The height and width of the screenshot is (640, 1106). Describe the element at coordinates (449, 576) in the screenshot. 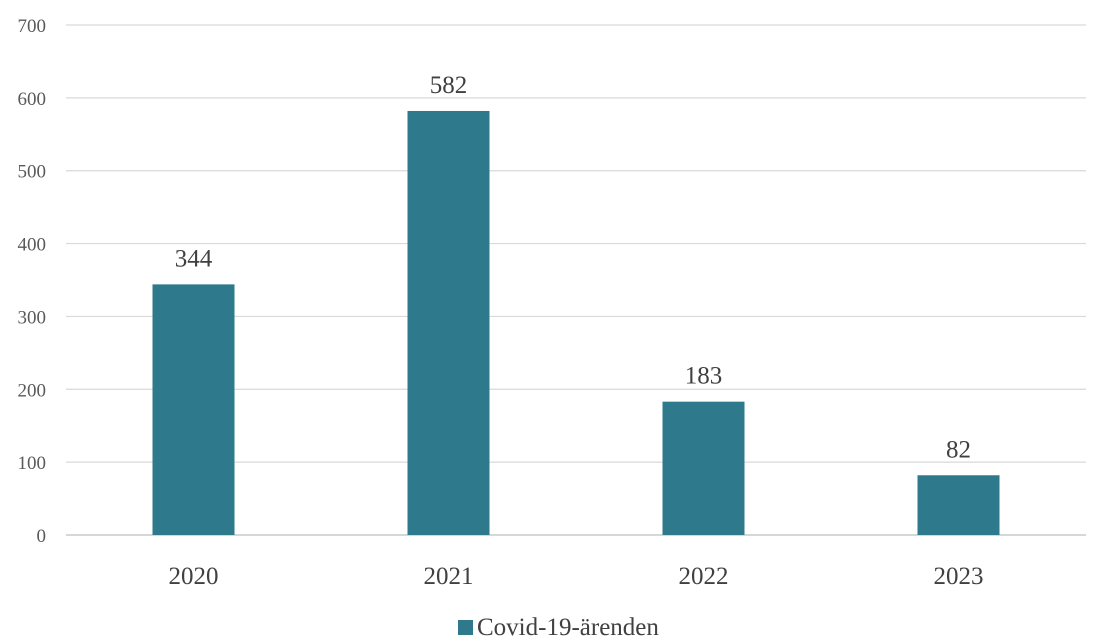

I see `x-category-label: 2021` at that location.